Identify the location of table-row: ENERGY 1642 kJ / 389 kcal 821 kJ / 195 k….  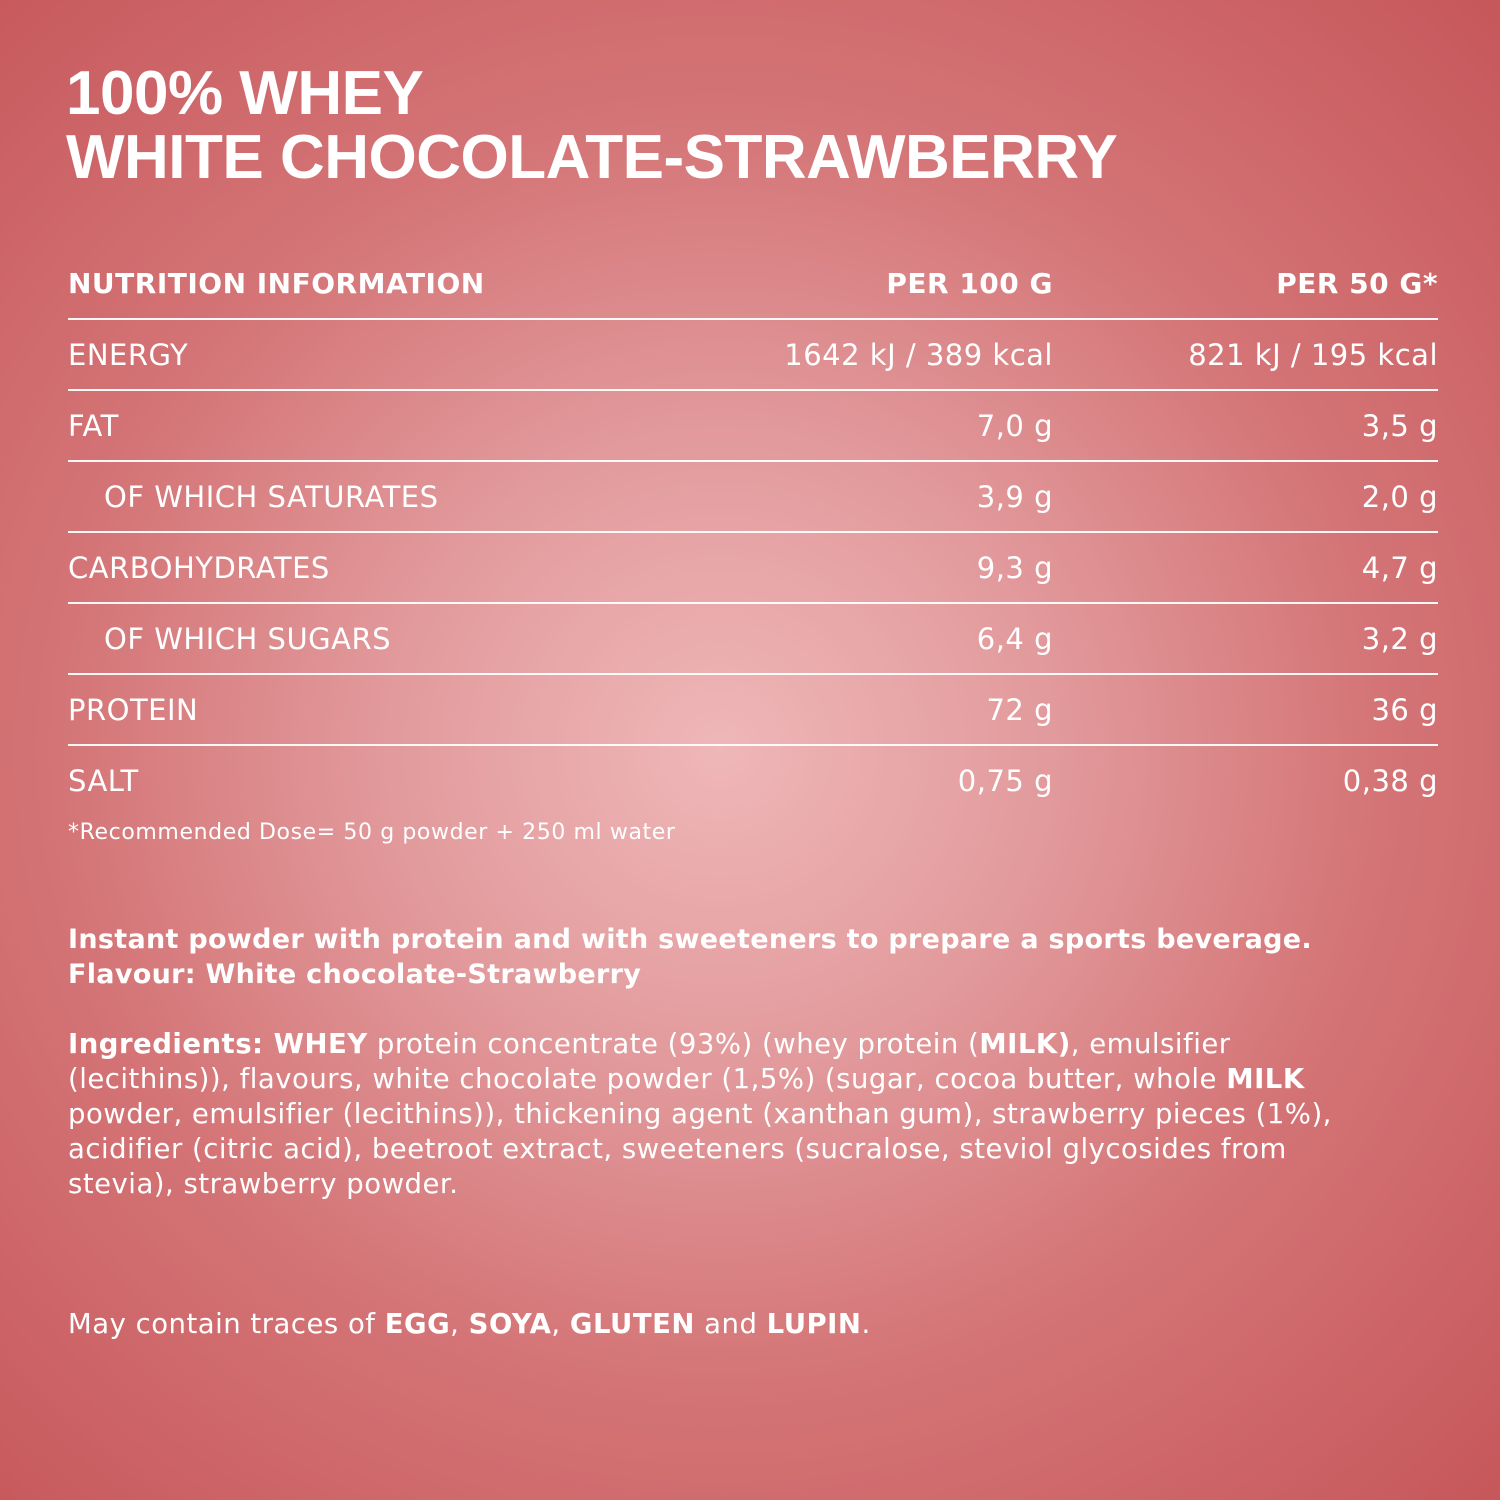
(753, 355).